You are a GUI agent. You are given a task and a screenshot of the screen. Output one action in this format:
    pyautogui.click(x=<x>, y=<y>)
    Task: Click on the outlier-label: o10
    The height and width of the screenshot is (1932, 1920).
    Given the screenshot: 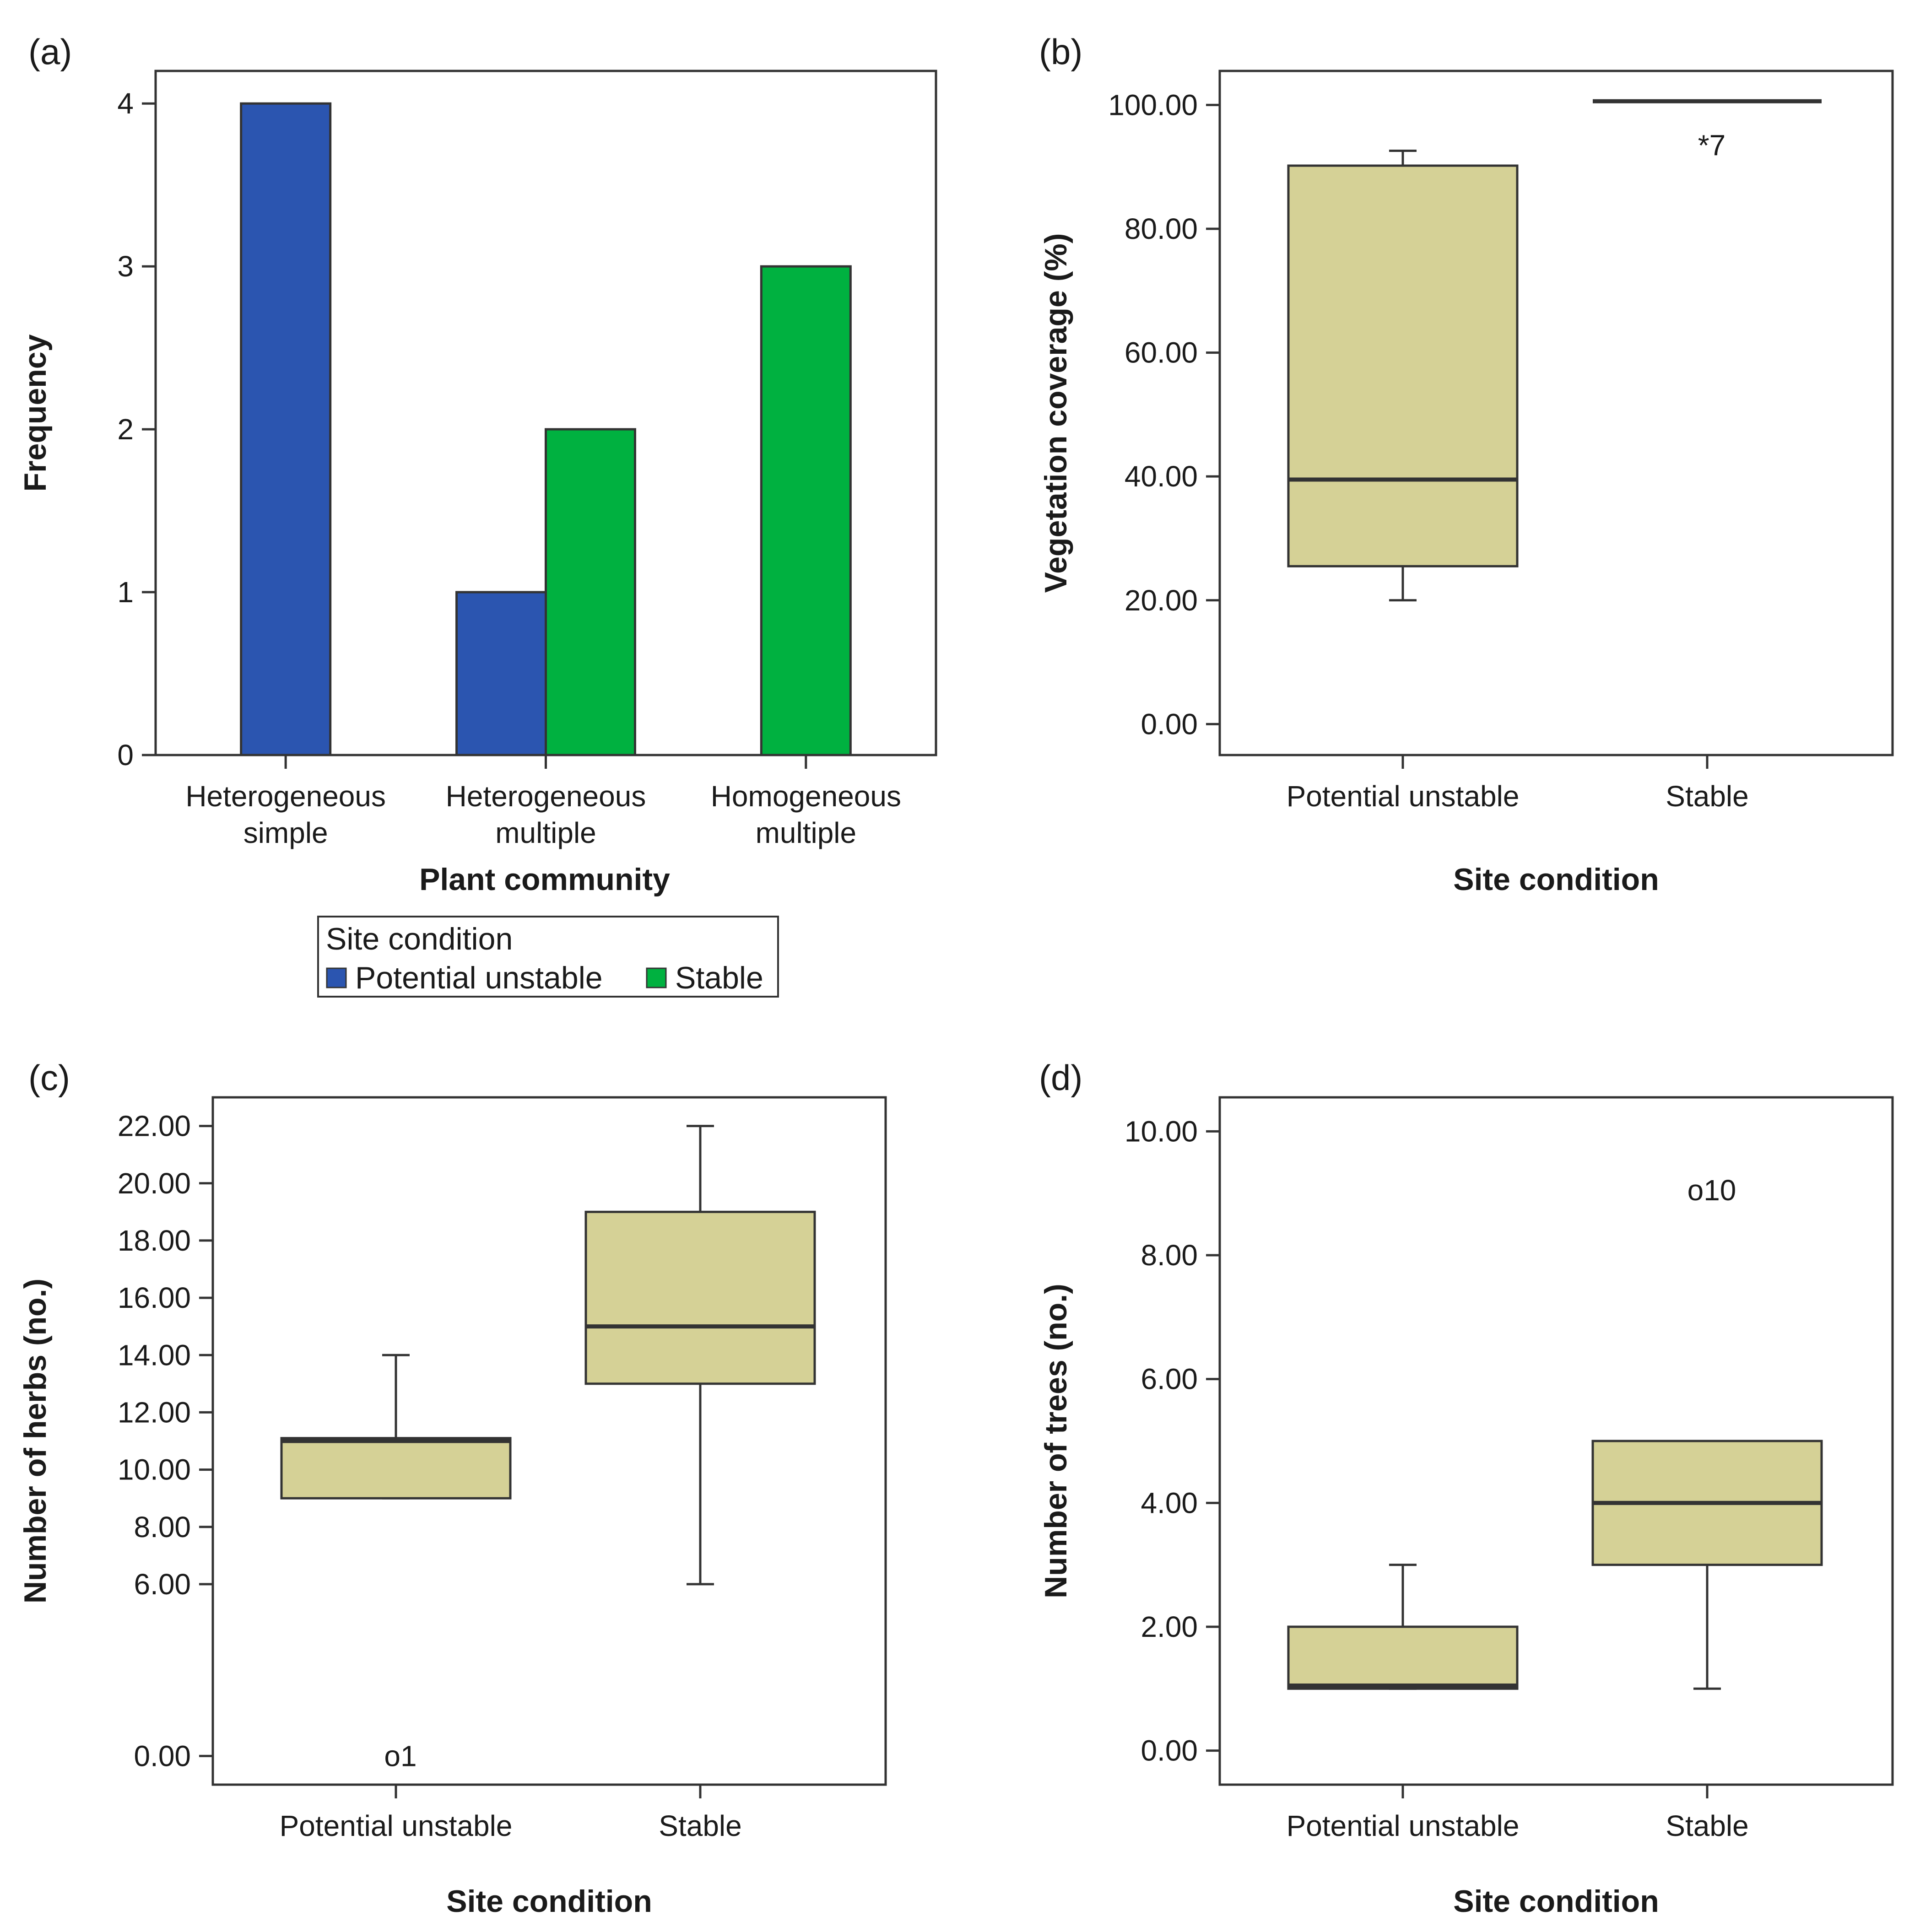 What is the action you would take?
    pyautogui.click(x=1712, y=1190)
    